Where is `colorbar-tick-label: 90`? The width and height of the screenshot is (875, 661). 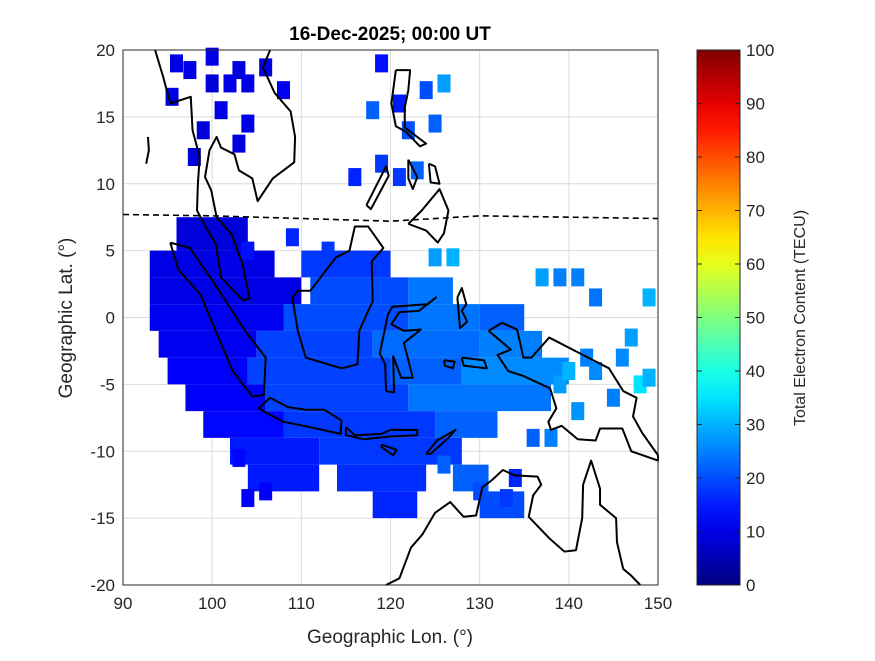
colorbar-tick-label: 90 is located at coordinates (755, 104).